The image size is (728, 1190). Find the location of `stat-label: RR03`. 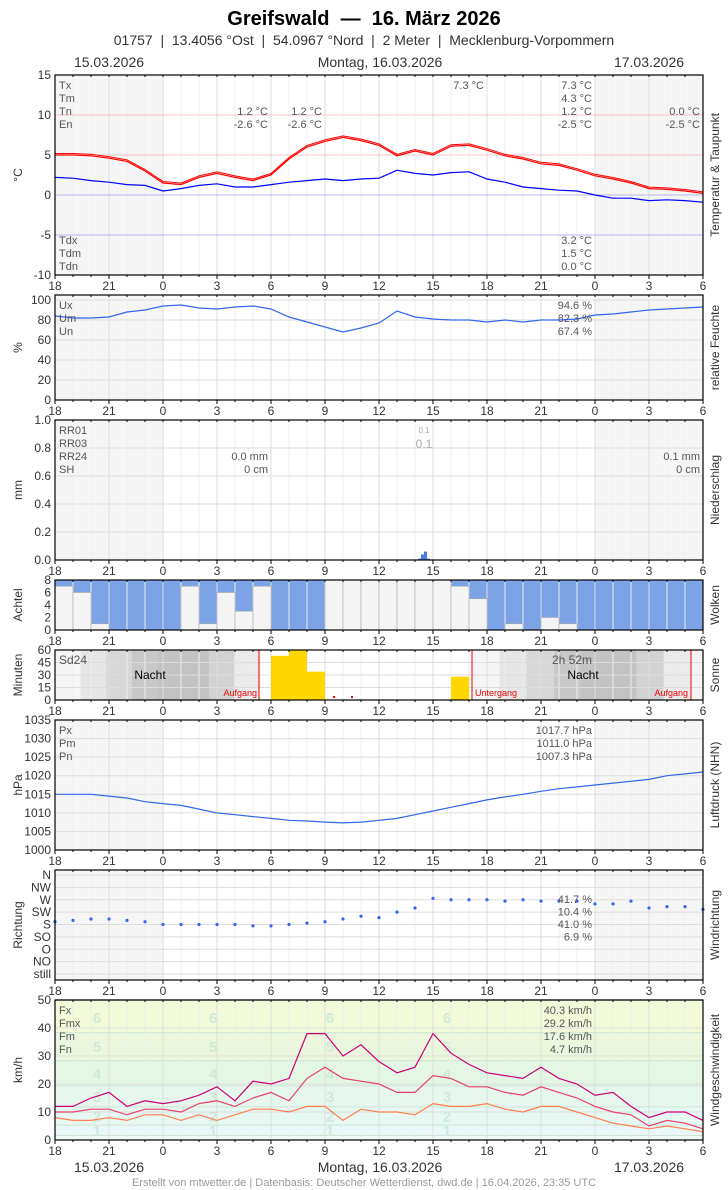

stat-label: RR03 is located at coordinates (73, 444).